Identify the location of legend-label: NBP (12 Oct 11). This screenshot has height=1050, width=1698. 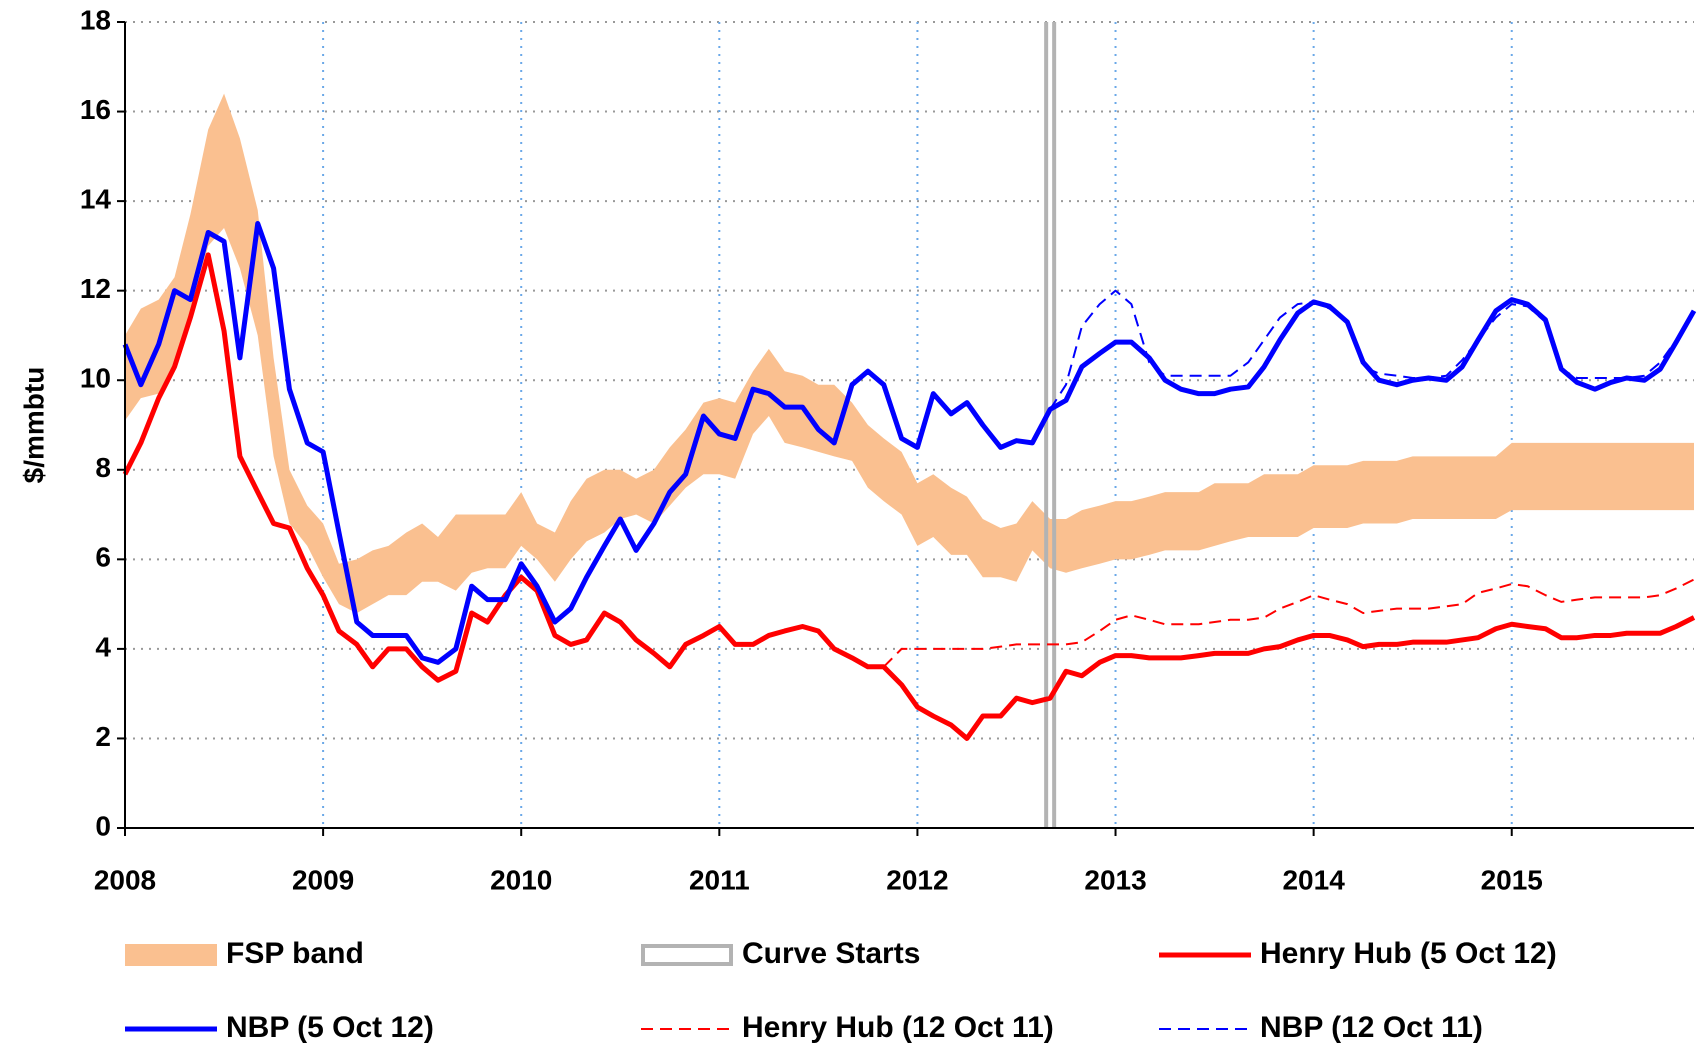
(1371, 1027).